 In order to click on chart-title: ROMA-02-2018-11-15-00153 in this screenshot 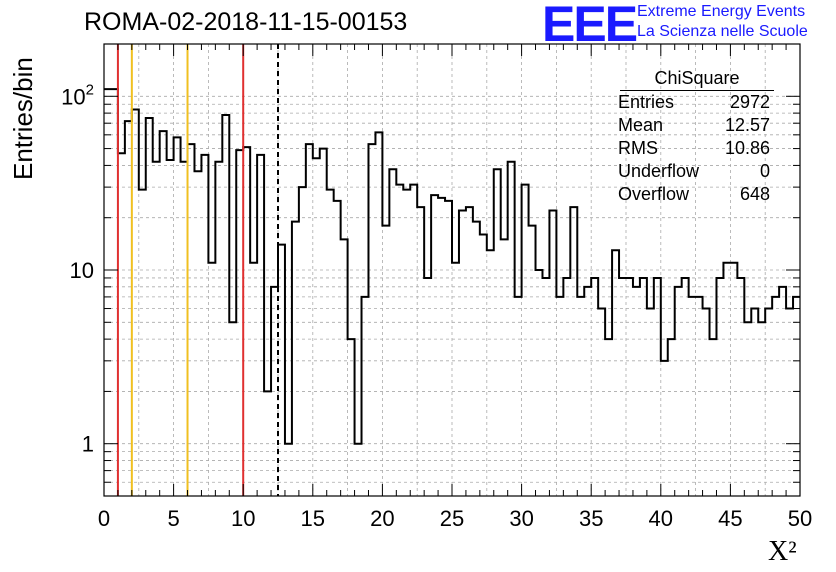, I will do `click(246, 22)`.